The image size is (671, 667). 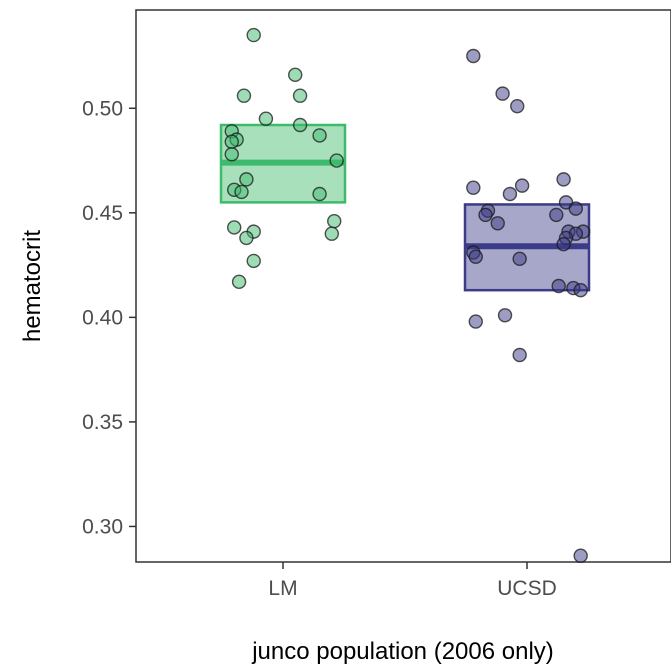 What do you see at coordinates (102, 317) in the screenshot?
I see `y-tick-label: 0.40` at bounding box center [102, 317].